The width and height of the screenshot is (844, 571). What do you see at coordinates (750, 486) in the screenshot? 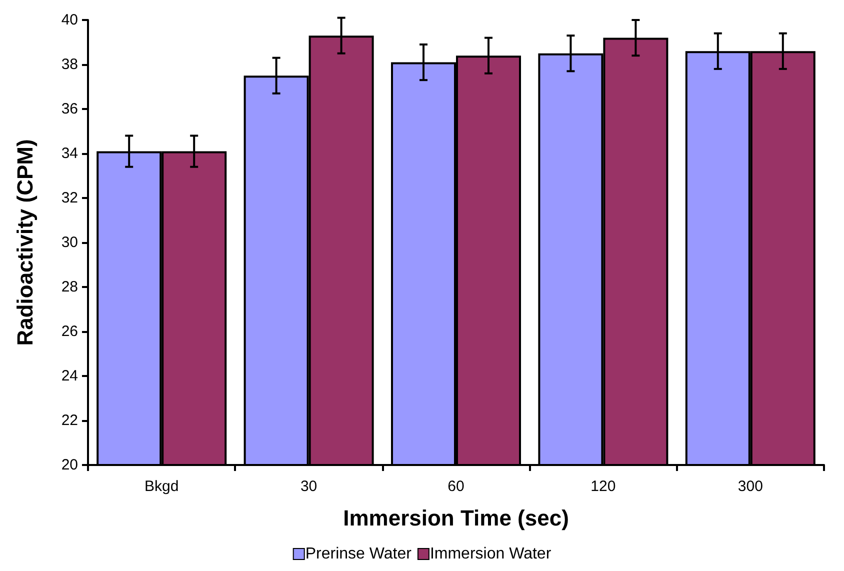
I see `x-tick-label: 300` at bounding box center [750, 486].